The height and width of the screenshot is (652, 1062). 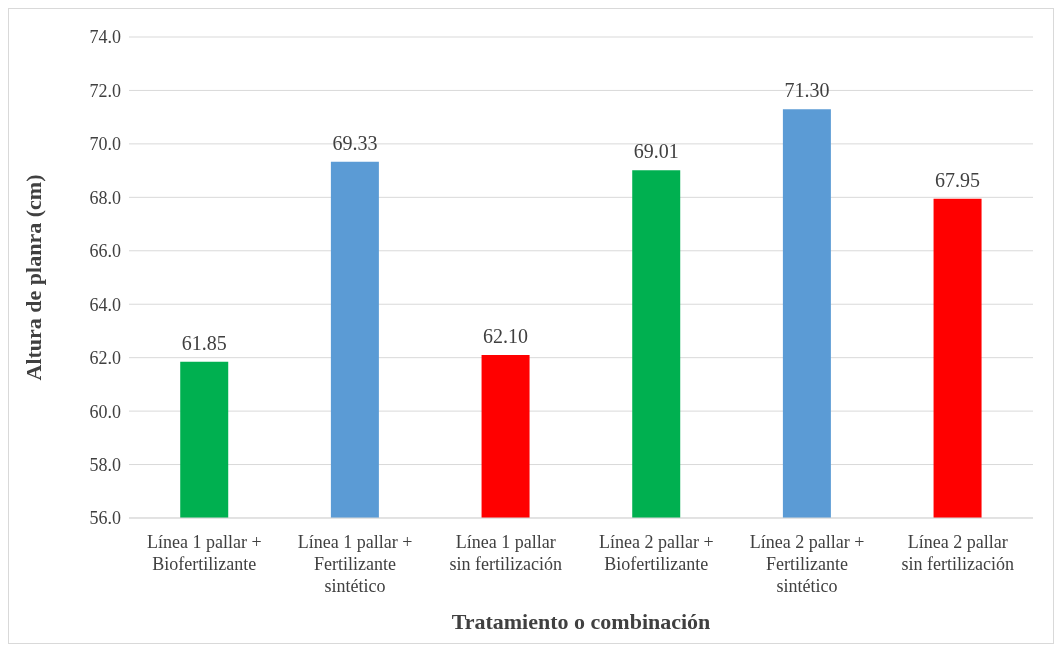 I want to click on y-tick-label: 56.0, so click(x=105, y=518).